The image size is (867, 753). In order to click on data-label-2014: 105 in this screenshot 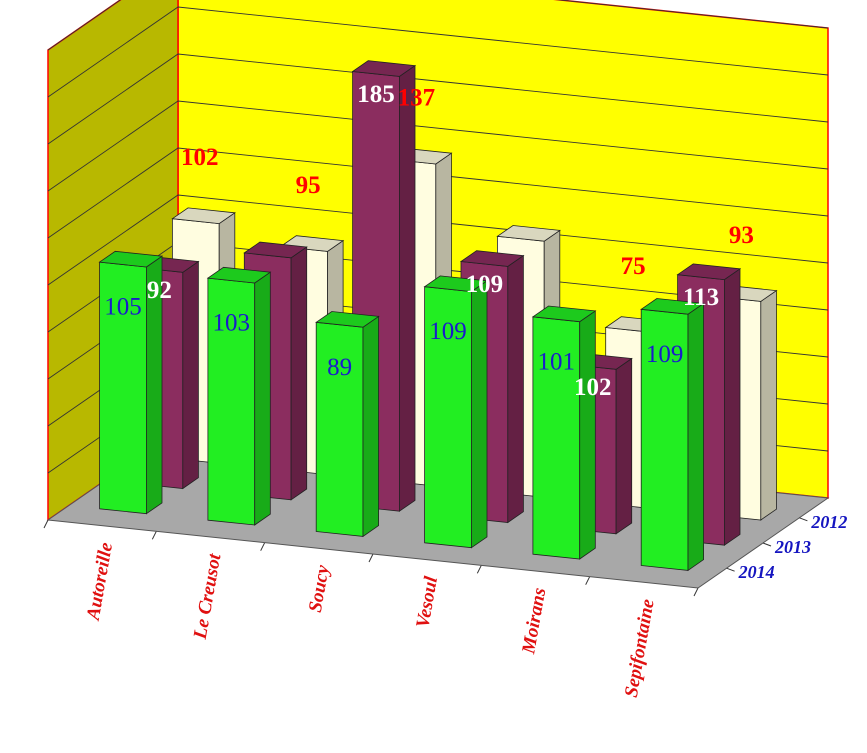, I will do `click(123, 307)`.